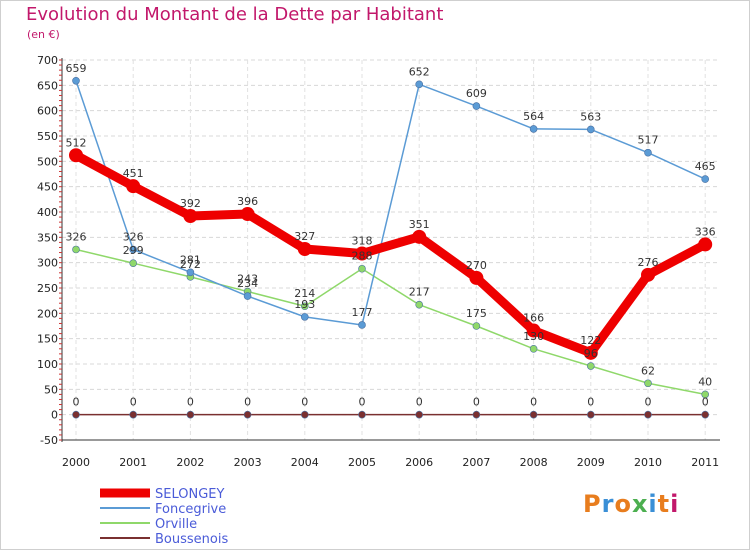  I want to click on data-label: 234, so click(247, 283).